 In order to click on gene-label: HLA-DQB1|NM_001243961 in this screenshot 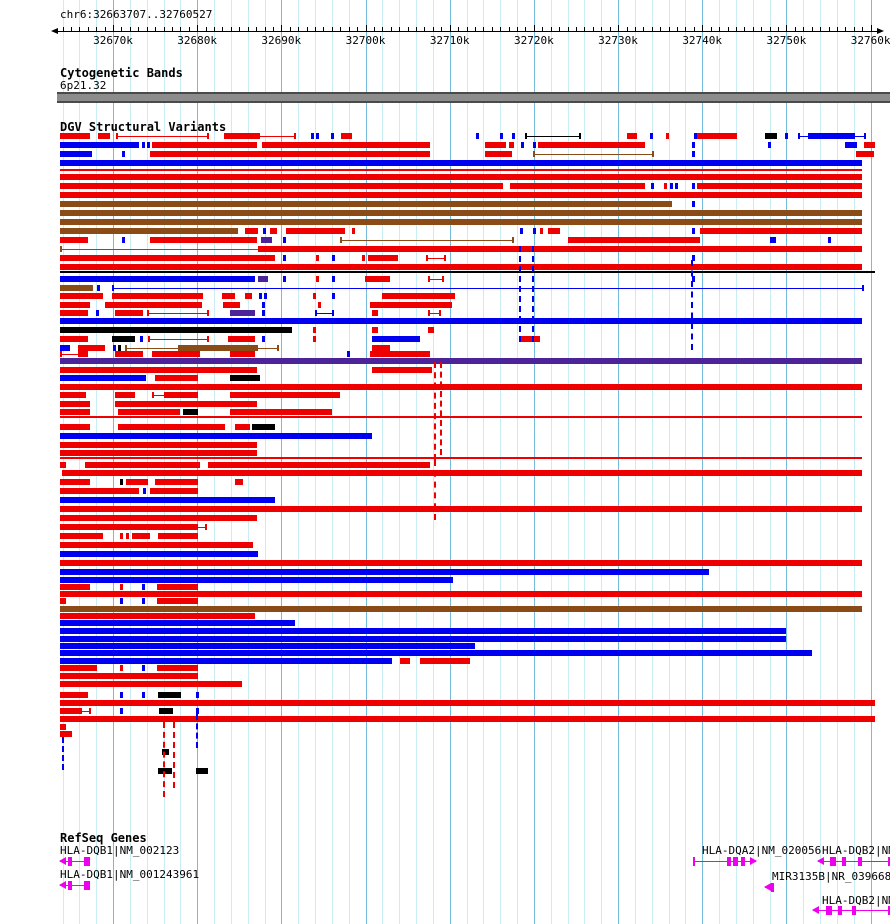, I will do `click(130, 874)`.